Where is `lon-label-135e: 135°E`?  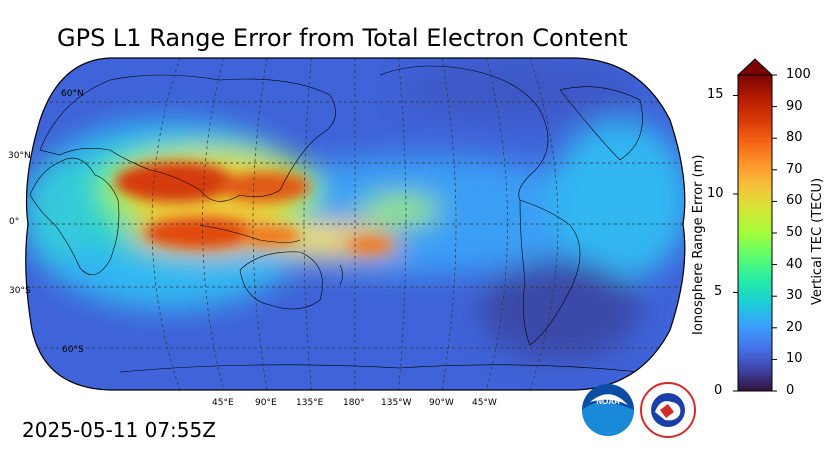
lon-label-135e: 135°E is located at coordinates (310, 403).